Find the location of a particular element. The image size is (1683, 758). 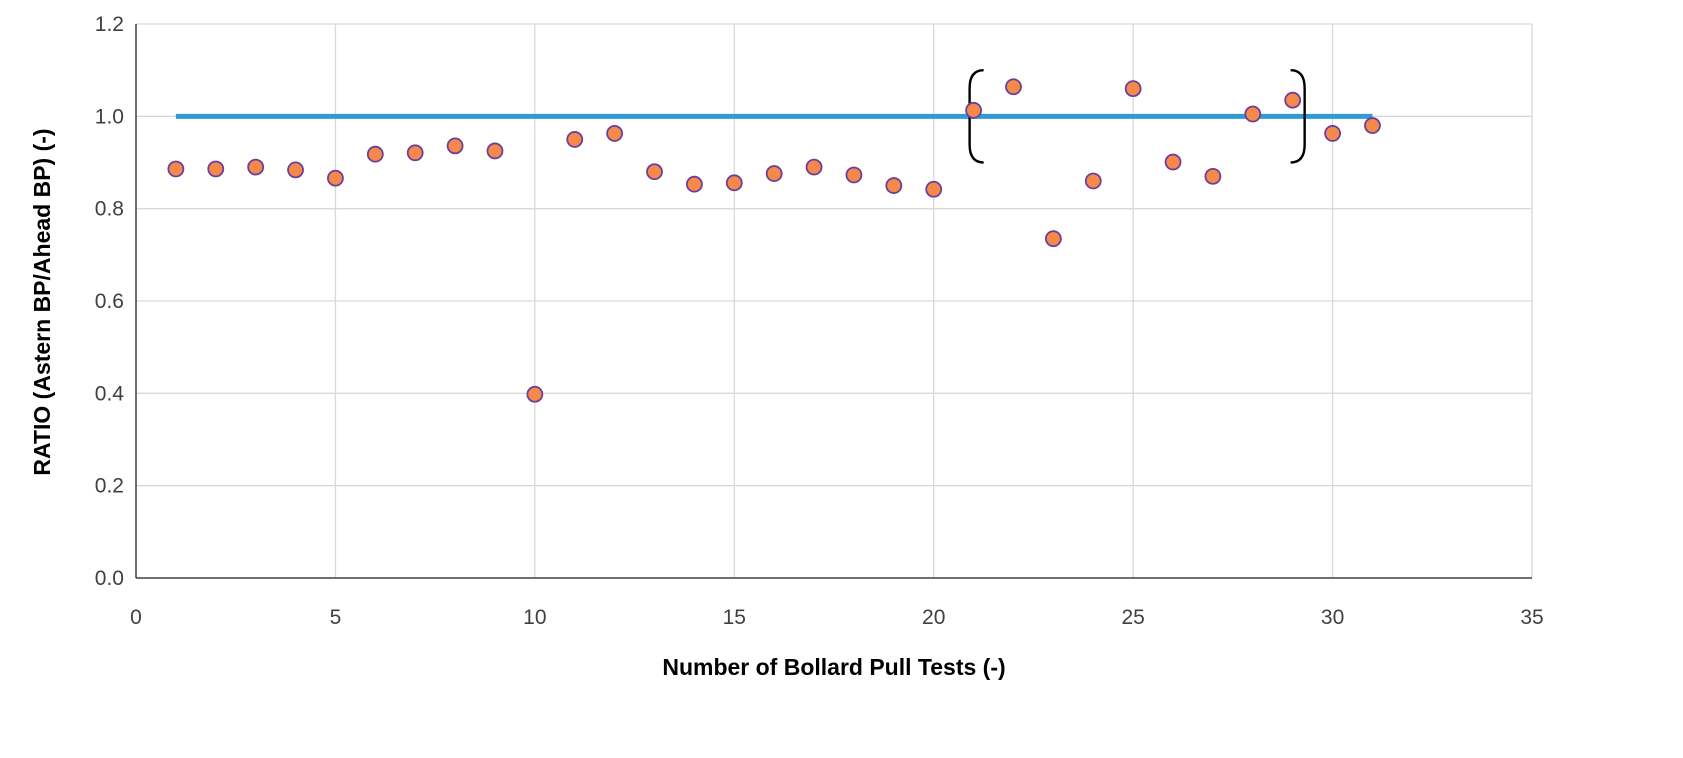

x-tick-label: 25 is located at coordinates (1132, 617).